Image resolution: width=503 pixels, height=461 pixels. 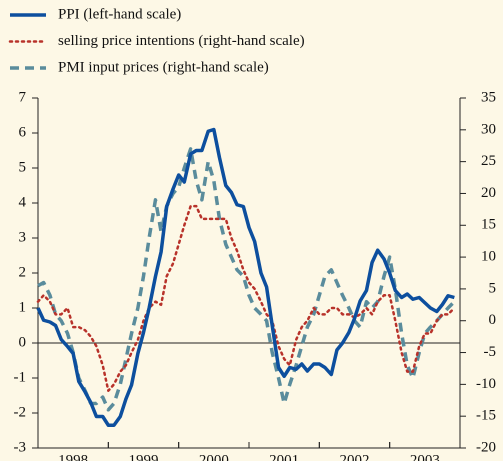 I want to click on x-tick-label: 2003, so click(x=425, y=456).